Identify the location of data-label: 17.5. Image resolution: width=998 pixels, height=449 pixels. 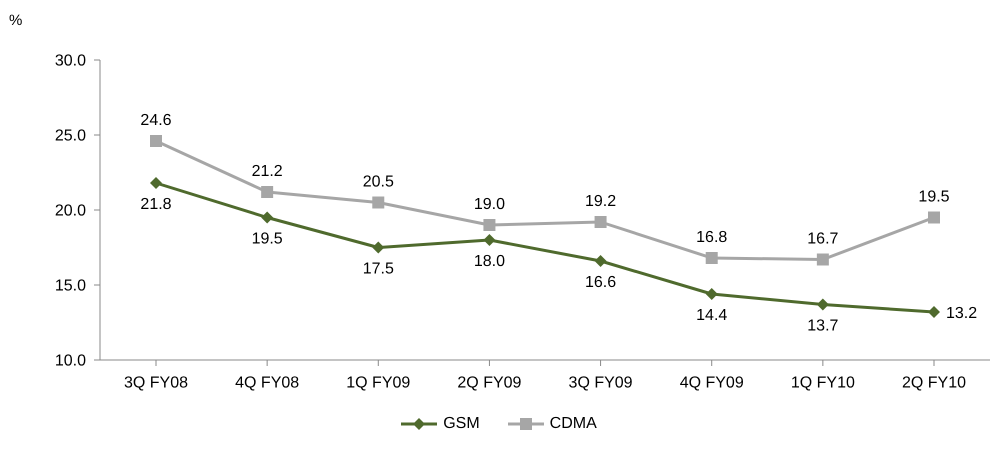
(378, 269).